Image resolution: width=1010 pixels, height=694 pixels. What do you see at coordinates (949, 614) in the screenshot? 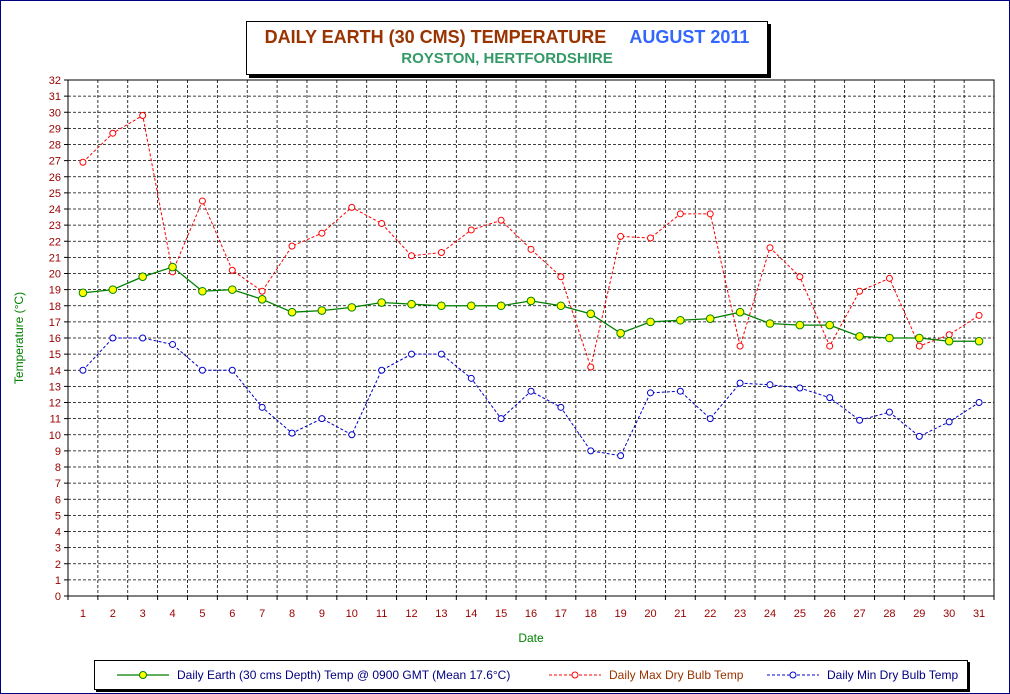
I see `x-tick-label: 30` at bounding box center [949, 614].